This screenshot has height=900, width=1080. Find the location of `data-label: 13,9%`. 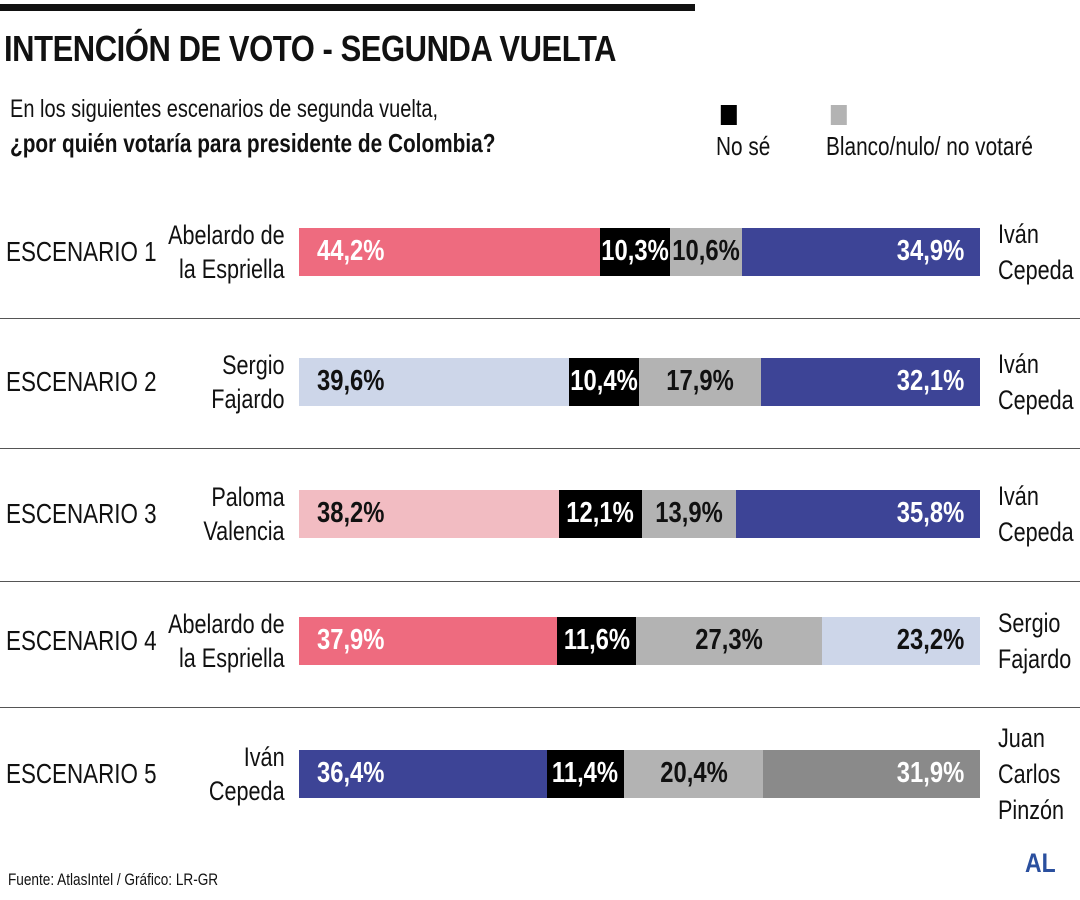

data-label: 13,9% is located at coordinates (689, 513).